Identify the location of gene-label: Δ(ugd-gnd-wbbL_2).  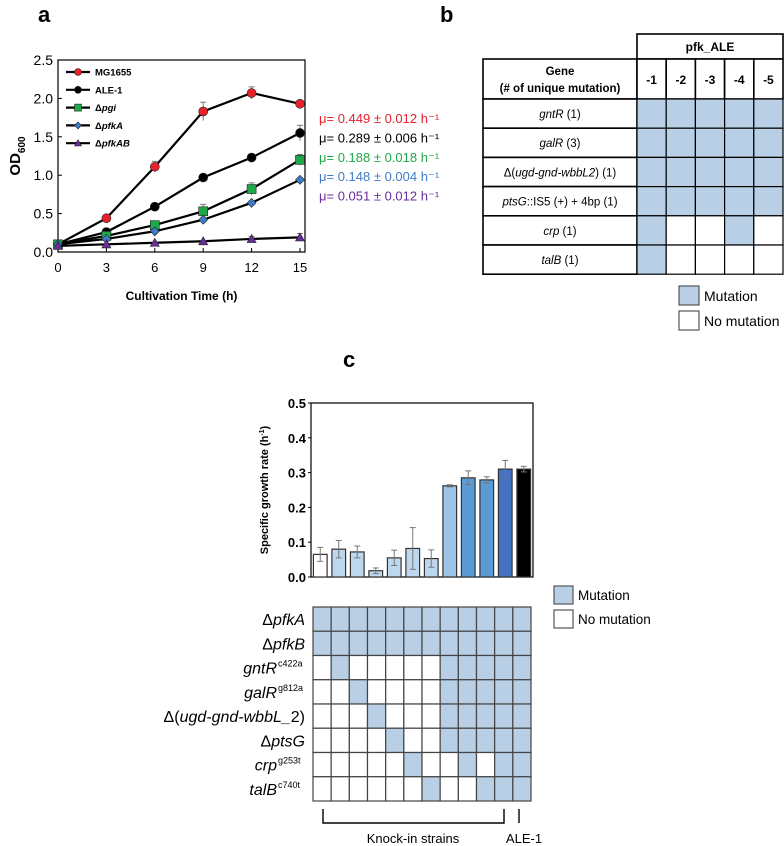
(234, 717).